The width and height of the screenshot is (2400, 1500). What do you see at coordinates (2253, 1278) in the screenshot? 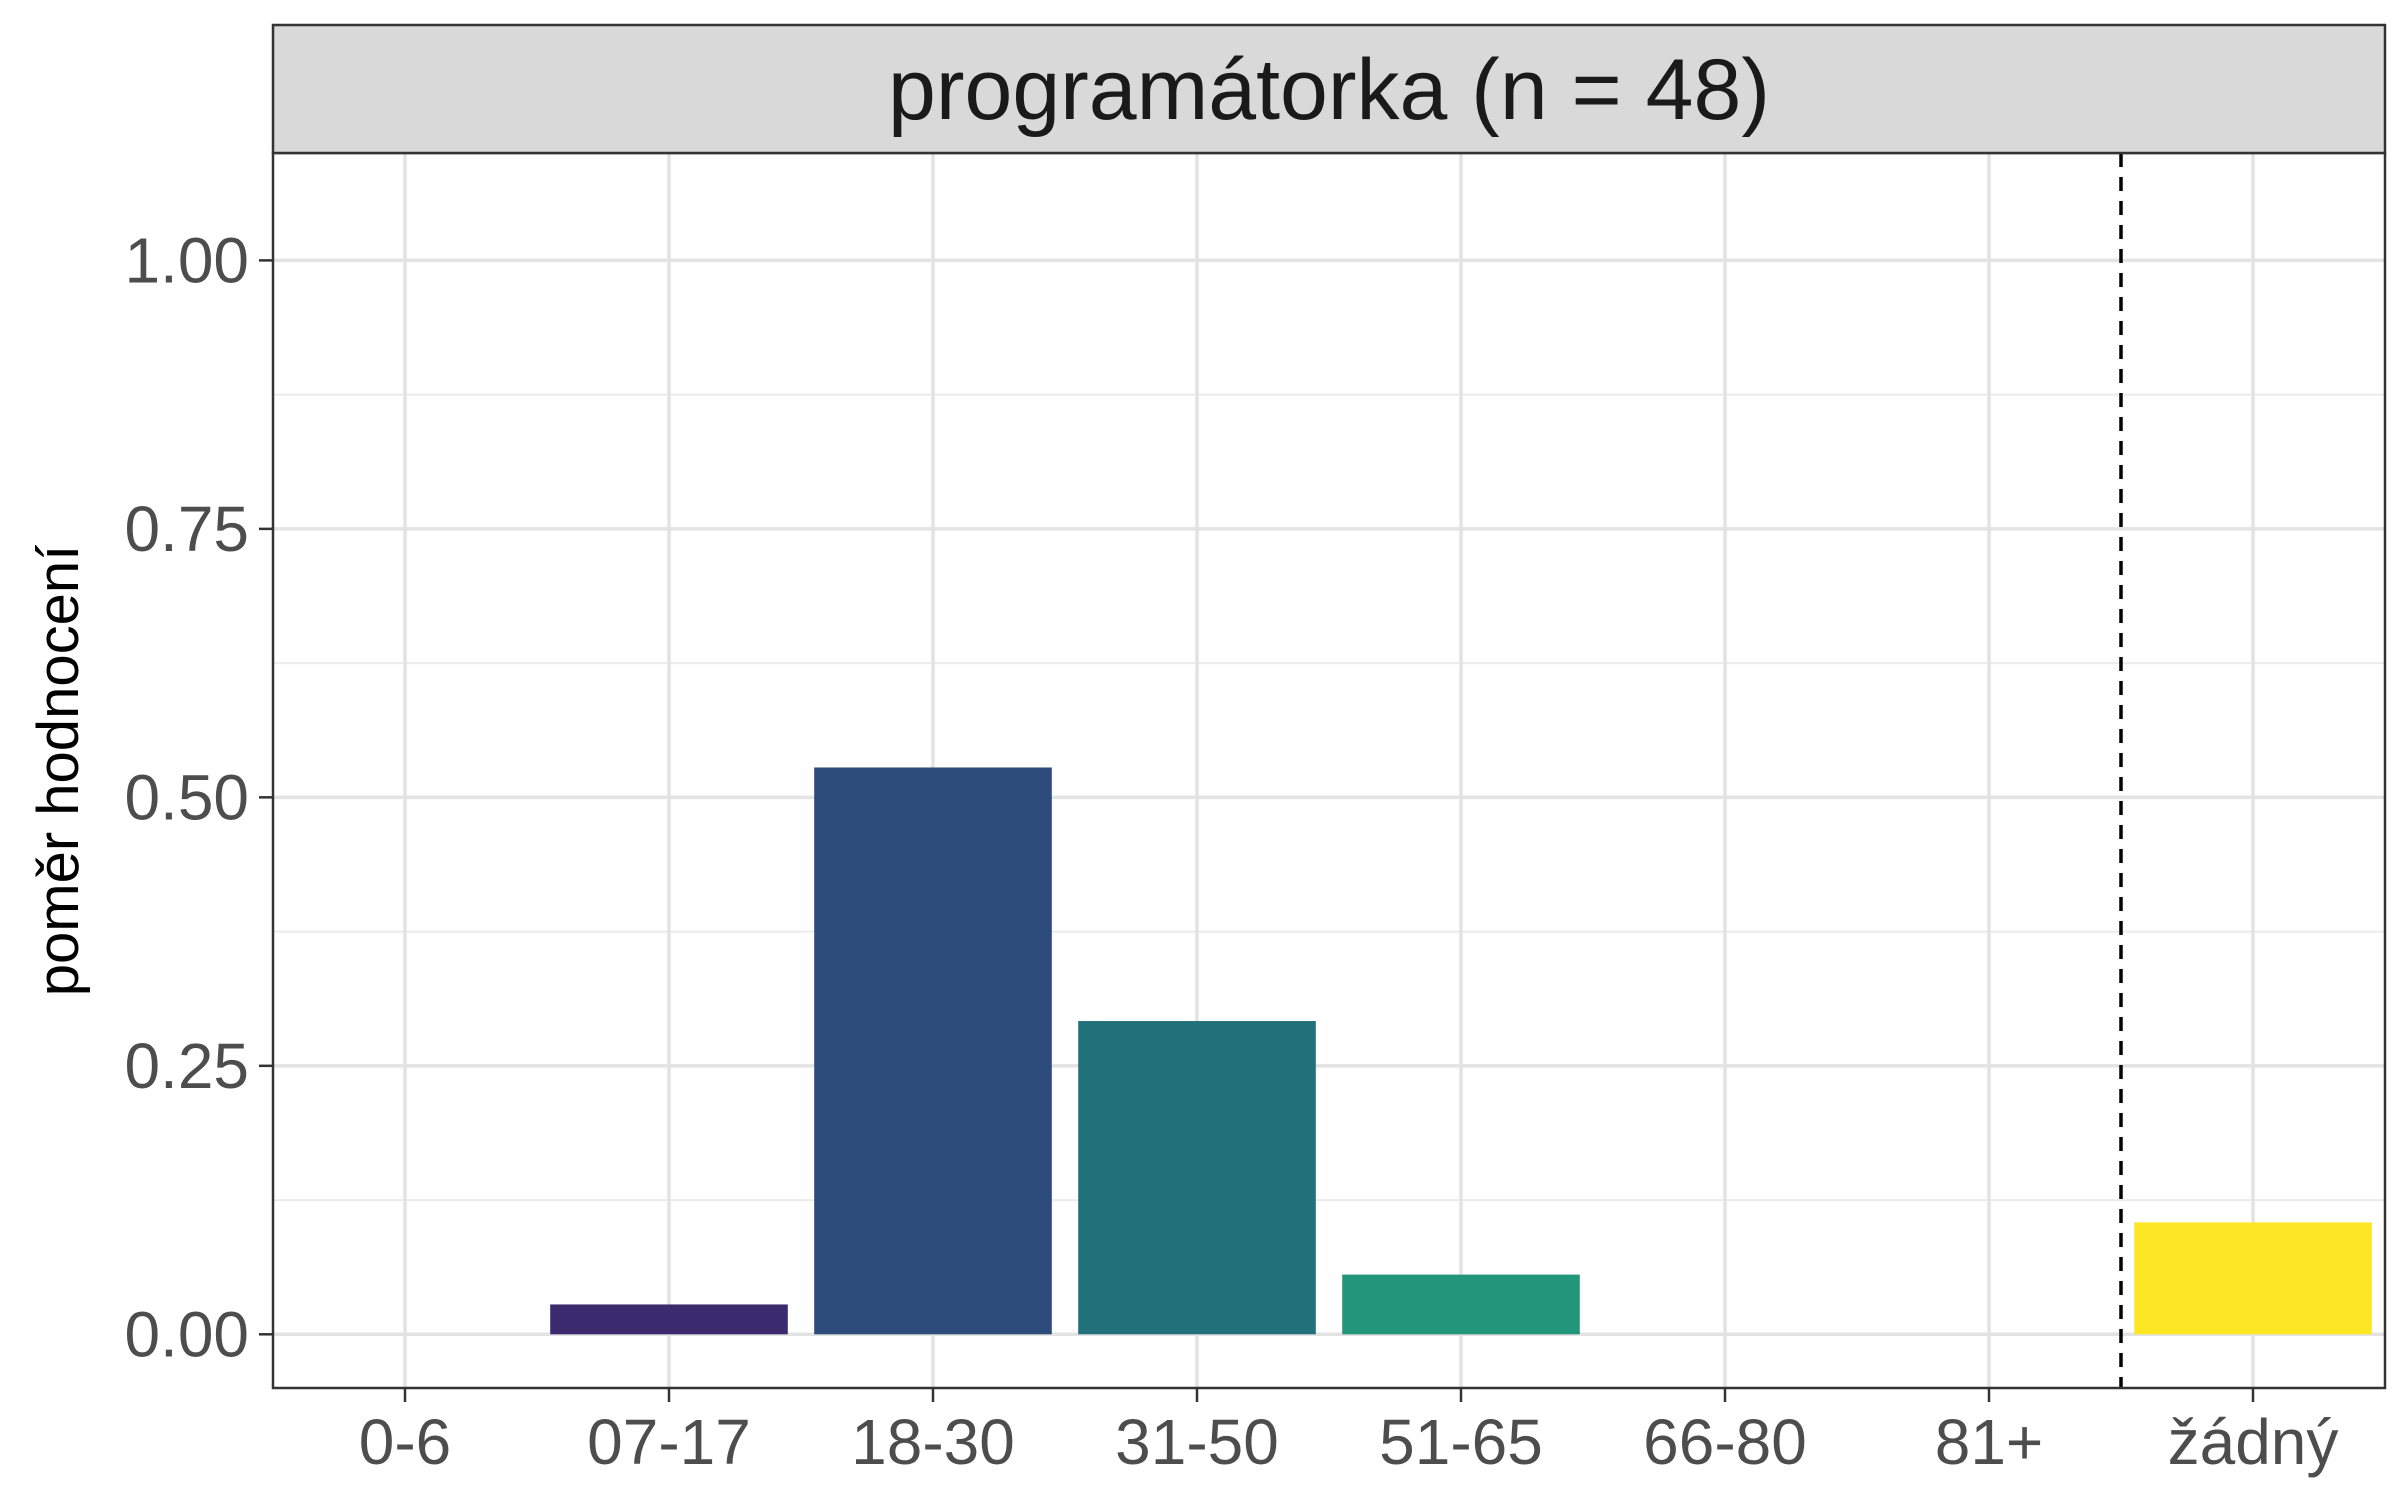
I see `bar-žádný` at bounding box center [2253, 1278].